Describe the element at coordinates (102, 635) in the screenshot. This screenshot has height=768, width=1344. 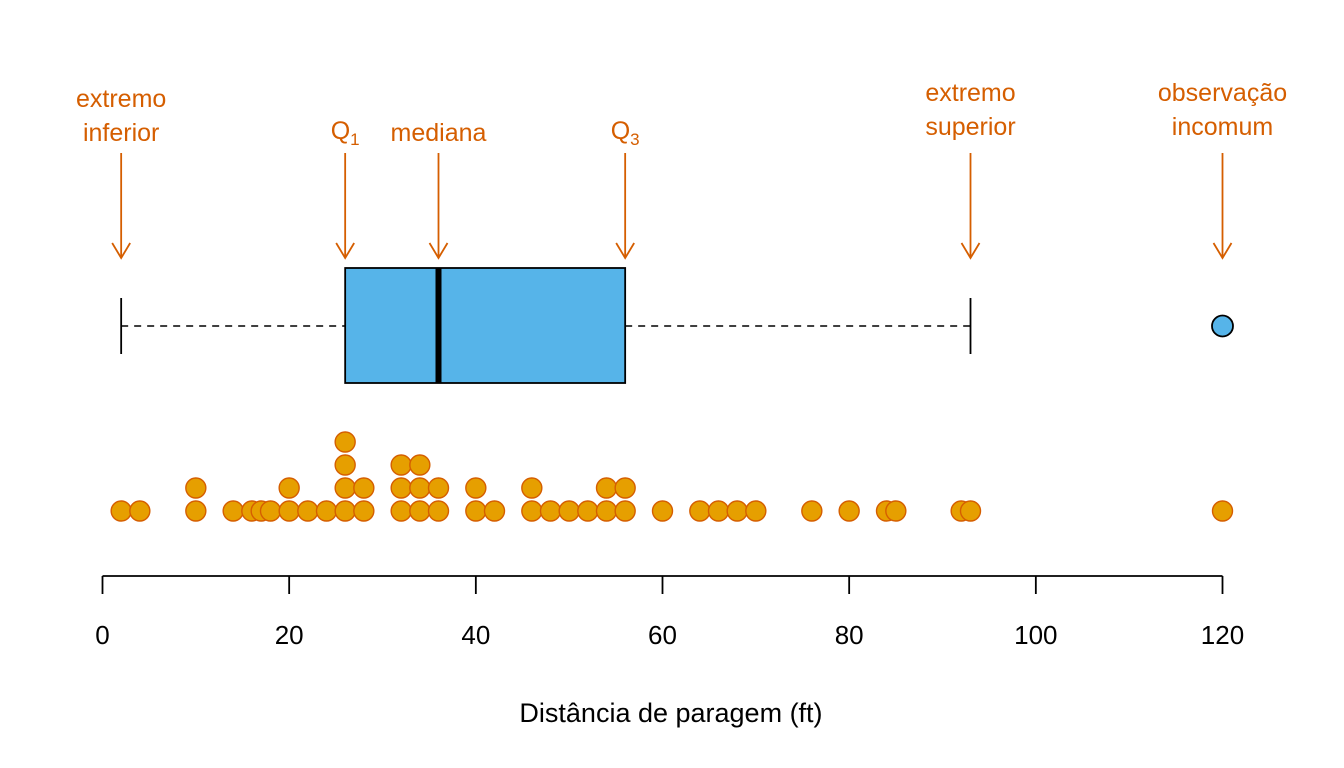
I see `x-tick-label: 0` at that location.